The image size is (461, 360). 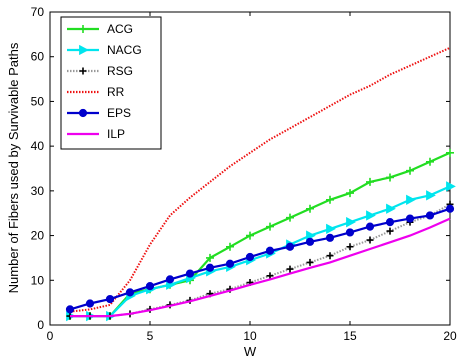 What do you see at coordinates (250, 351) in the screenshot?
I see `x-axis-label: W` at bounding box center [250, 351].